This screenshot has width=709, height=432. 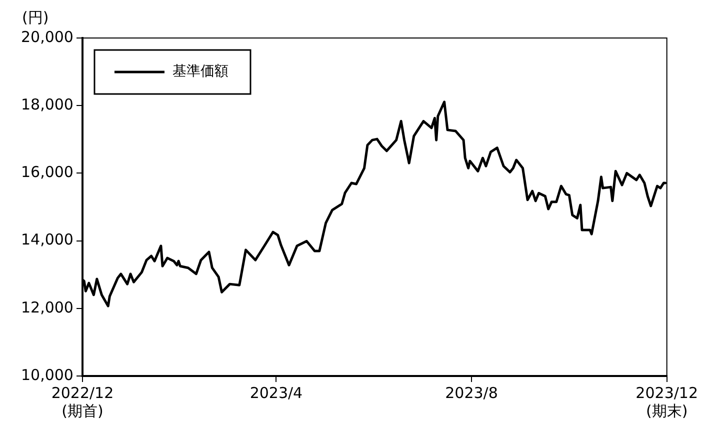 I want to click on x-tick-label: 2023/4, so click(x=276, y=393).